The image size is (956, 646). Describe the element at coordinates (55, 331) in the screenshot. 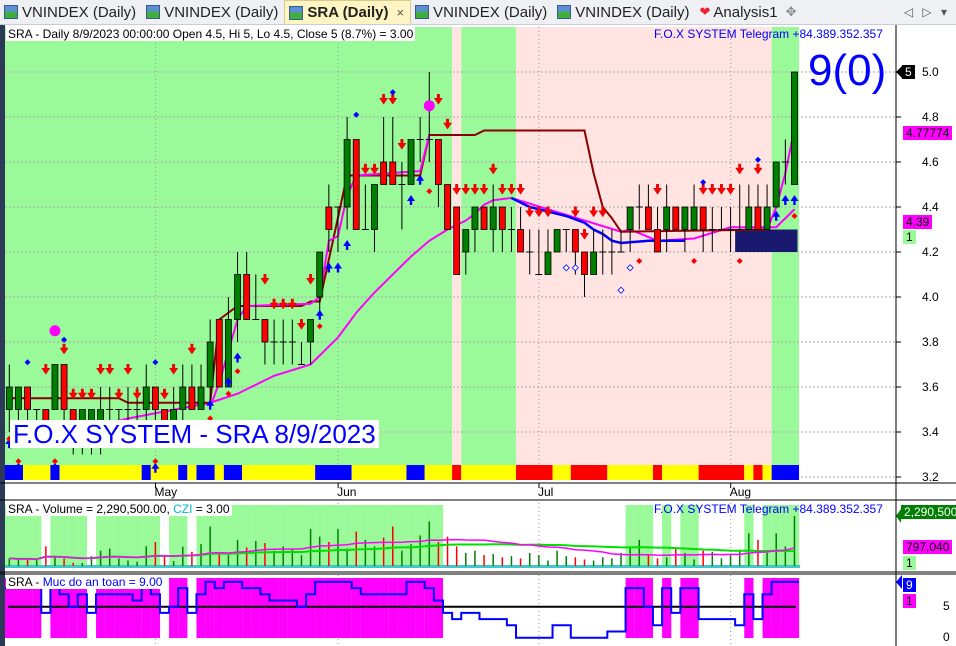

I see `magenta-circle-icon` at that location.